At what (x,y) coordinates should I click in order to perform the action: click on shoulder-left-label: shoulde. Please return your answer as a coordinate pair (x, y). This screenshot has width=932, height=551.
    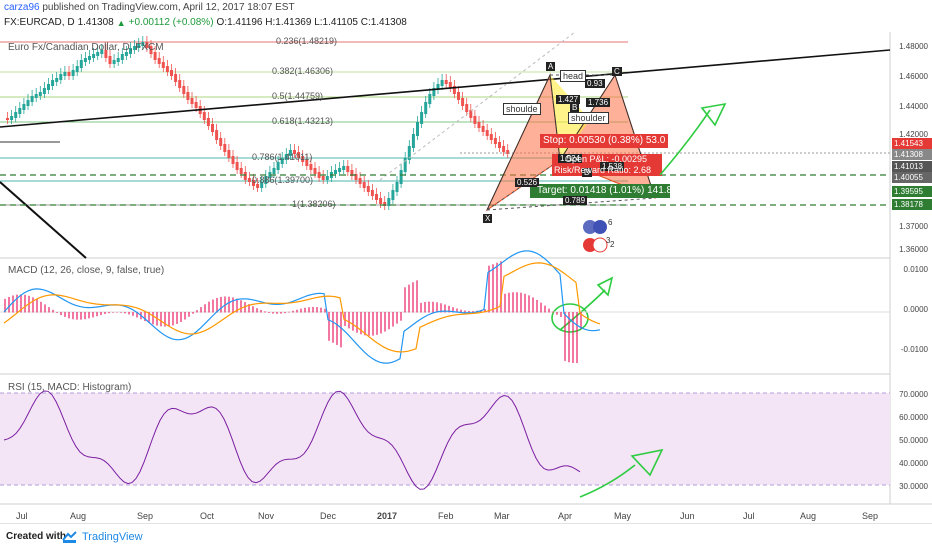
    Looking at the image, I should click on (522, 109).